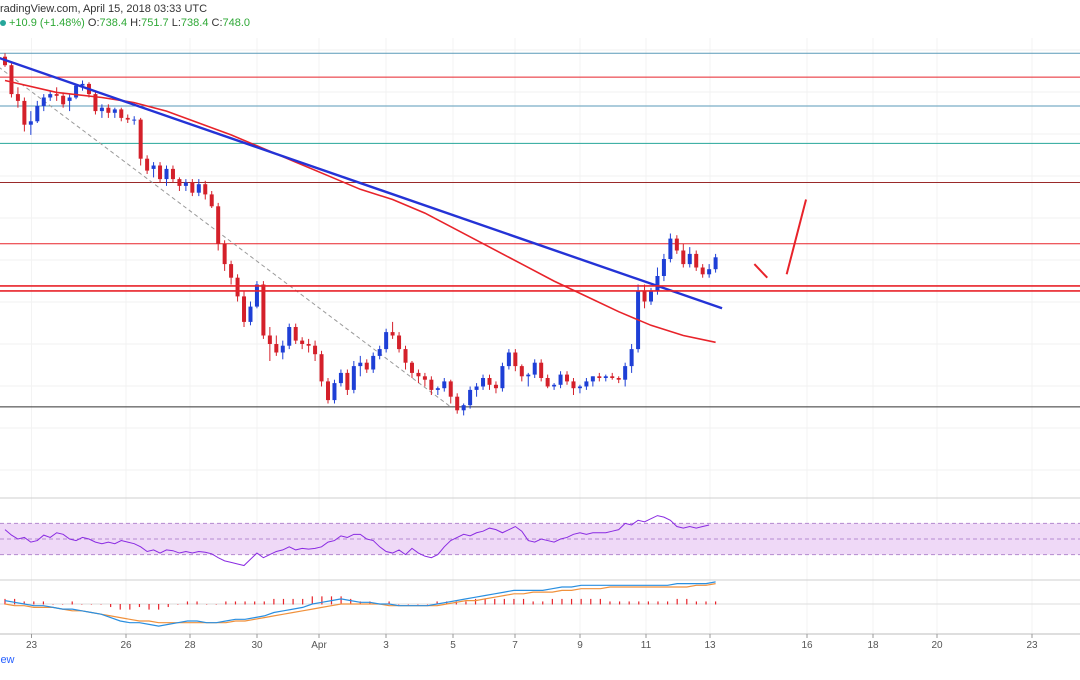  I want to click on rsi-line, so click(357, 541).